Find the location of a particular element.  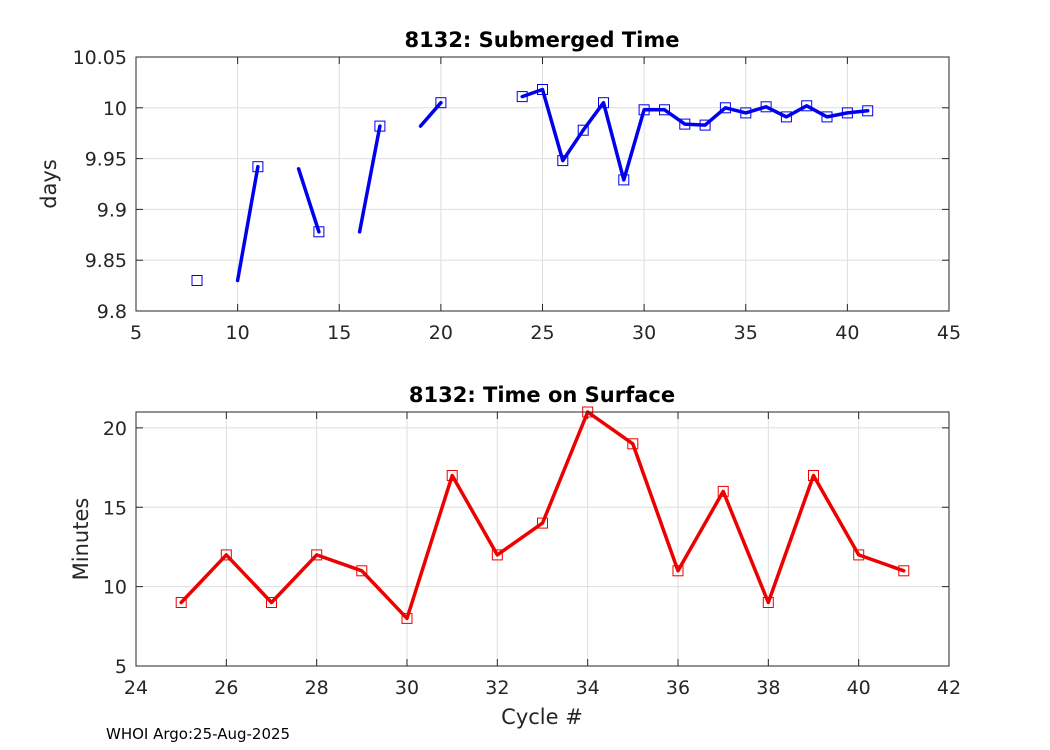

y-tick-label: 5 is located at coordinates (121, 667).